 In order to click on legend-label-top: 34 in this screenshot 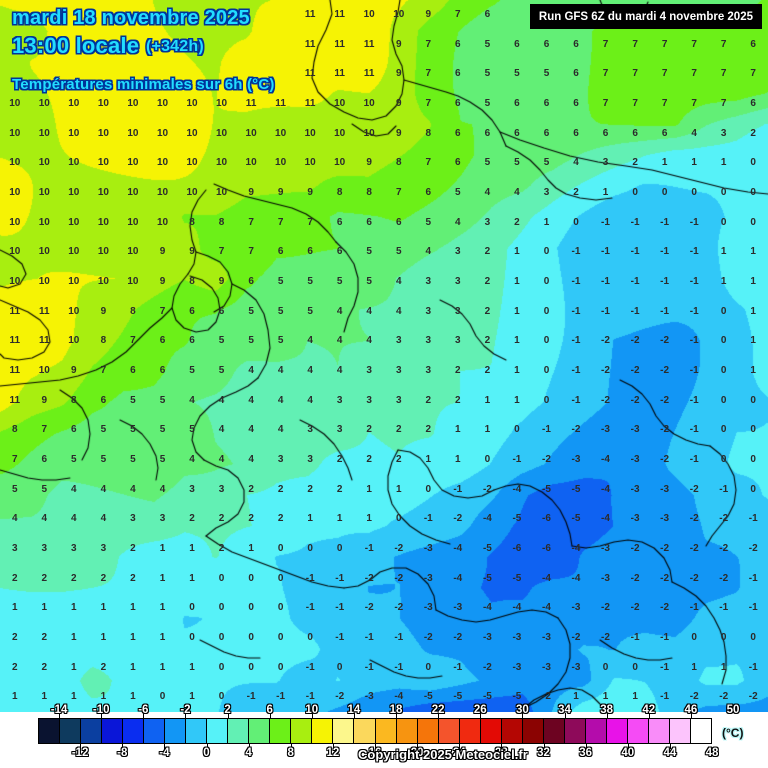, I will do `click(564, 710)`.